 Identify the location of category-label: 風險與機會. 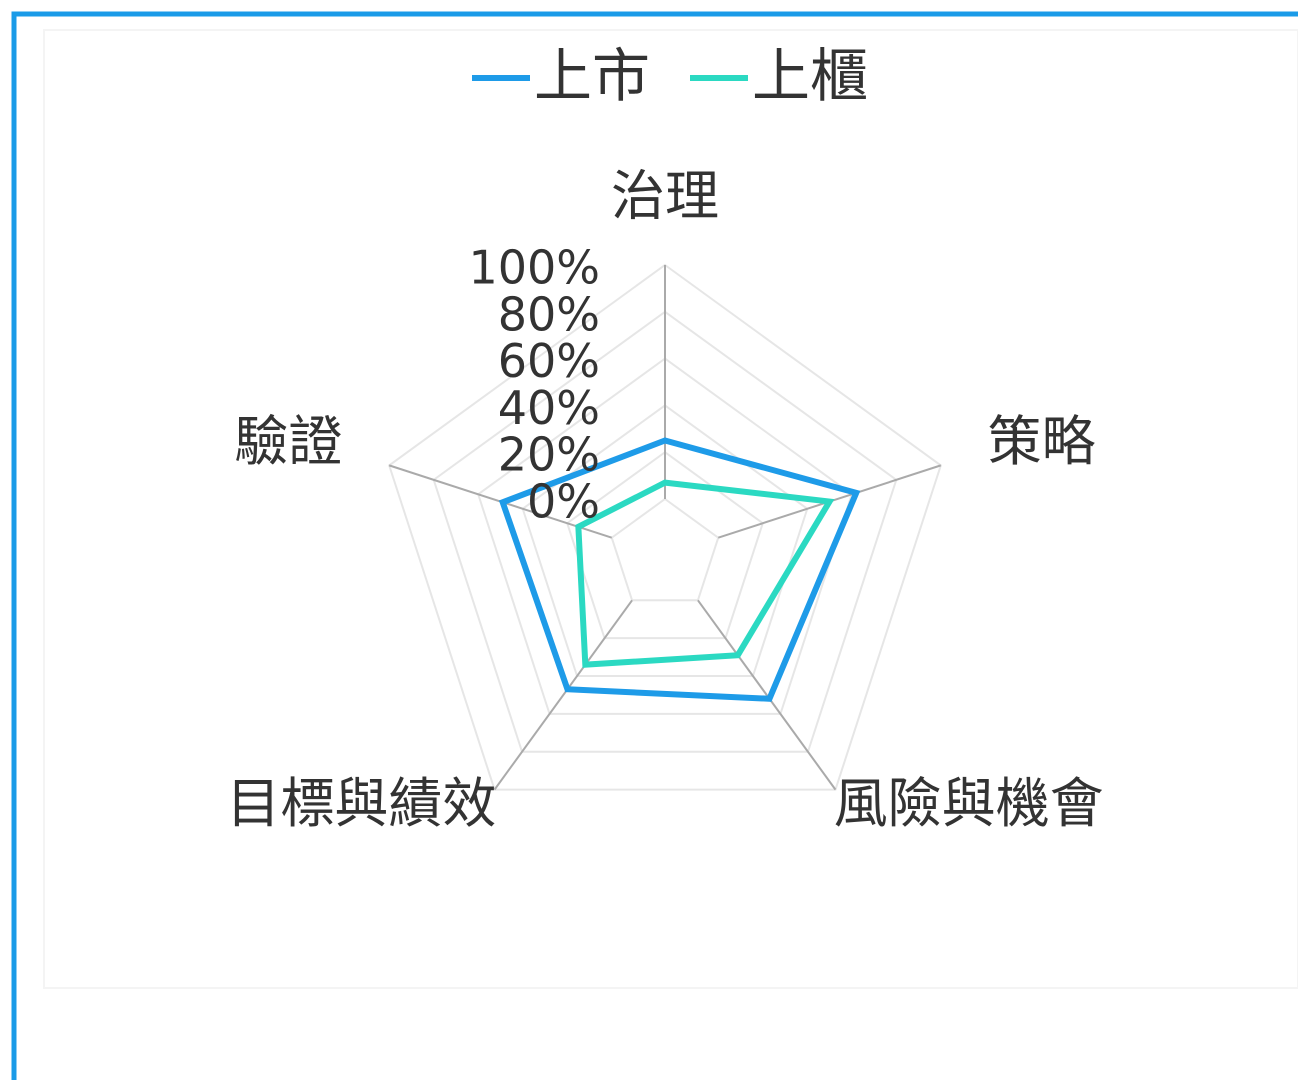
(969, 803).